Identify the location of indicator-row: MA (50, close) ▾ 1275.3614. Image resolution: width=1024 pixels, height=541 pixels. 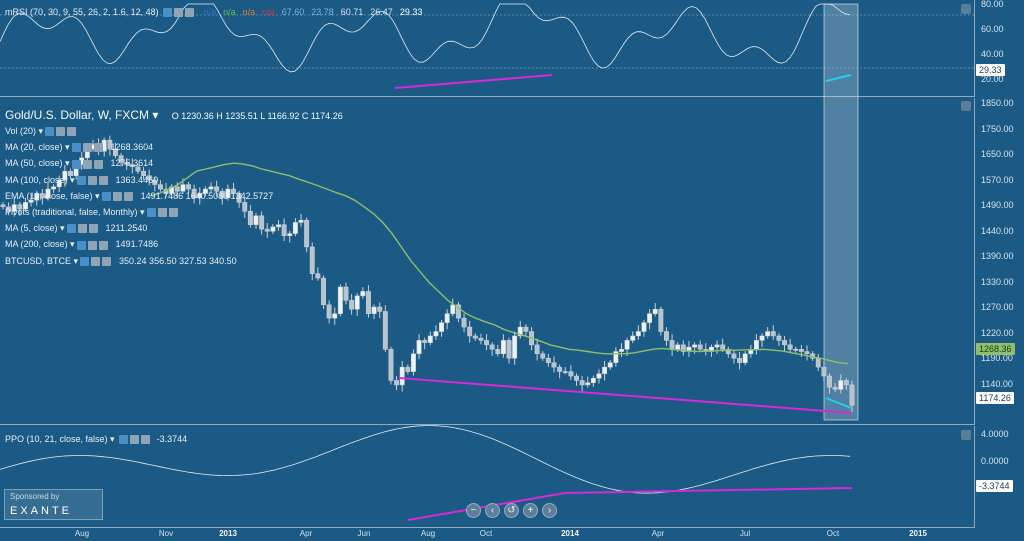
(79, 163).